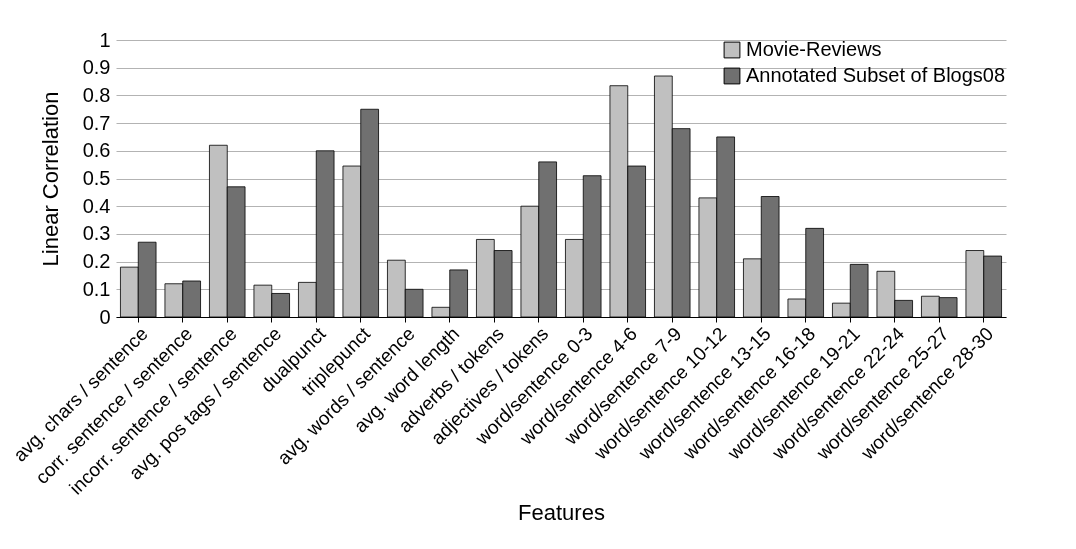 This screenshot has height=549, width=1076. I want to click on y-tick-label: 1, so click(105, 39).